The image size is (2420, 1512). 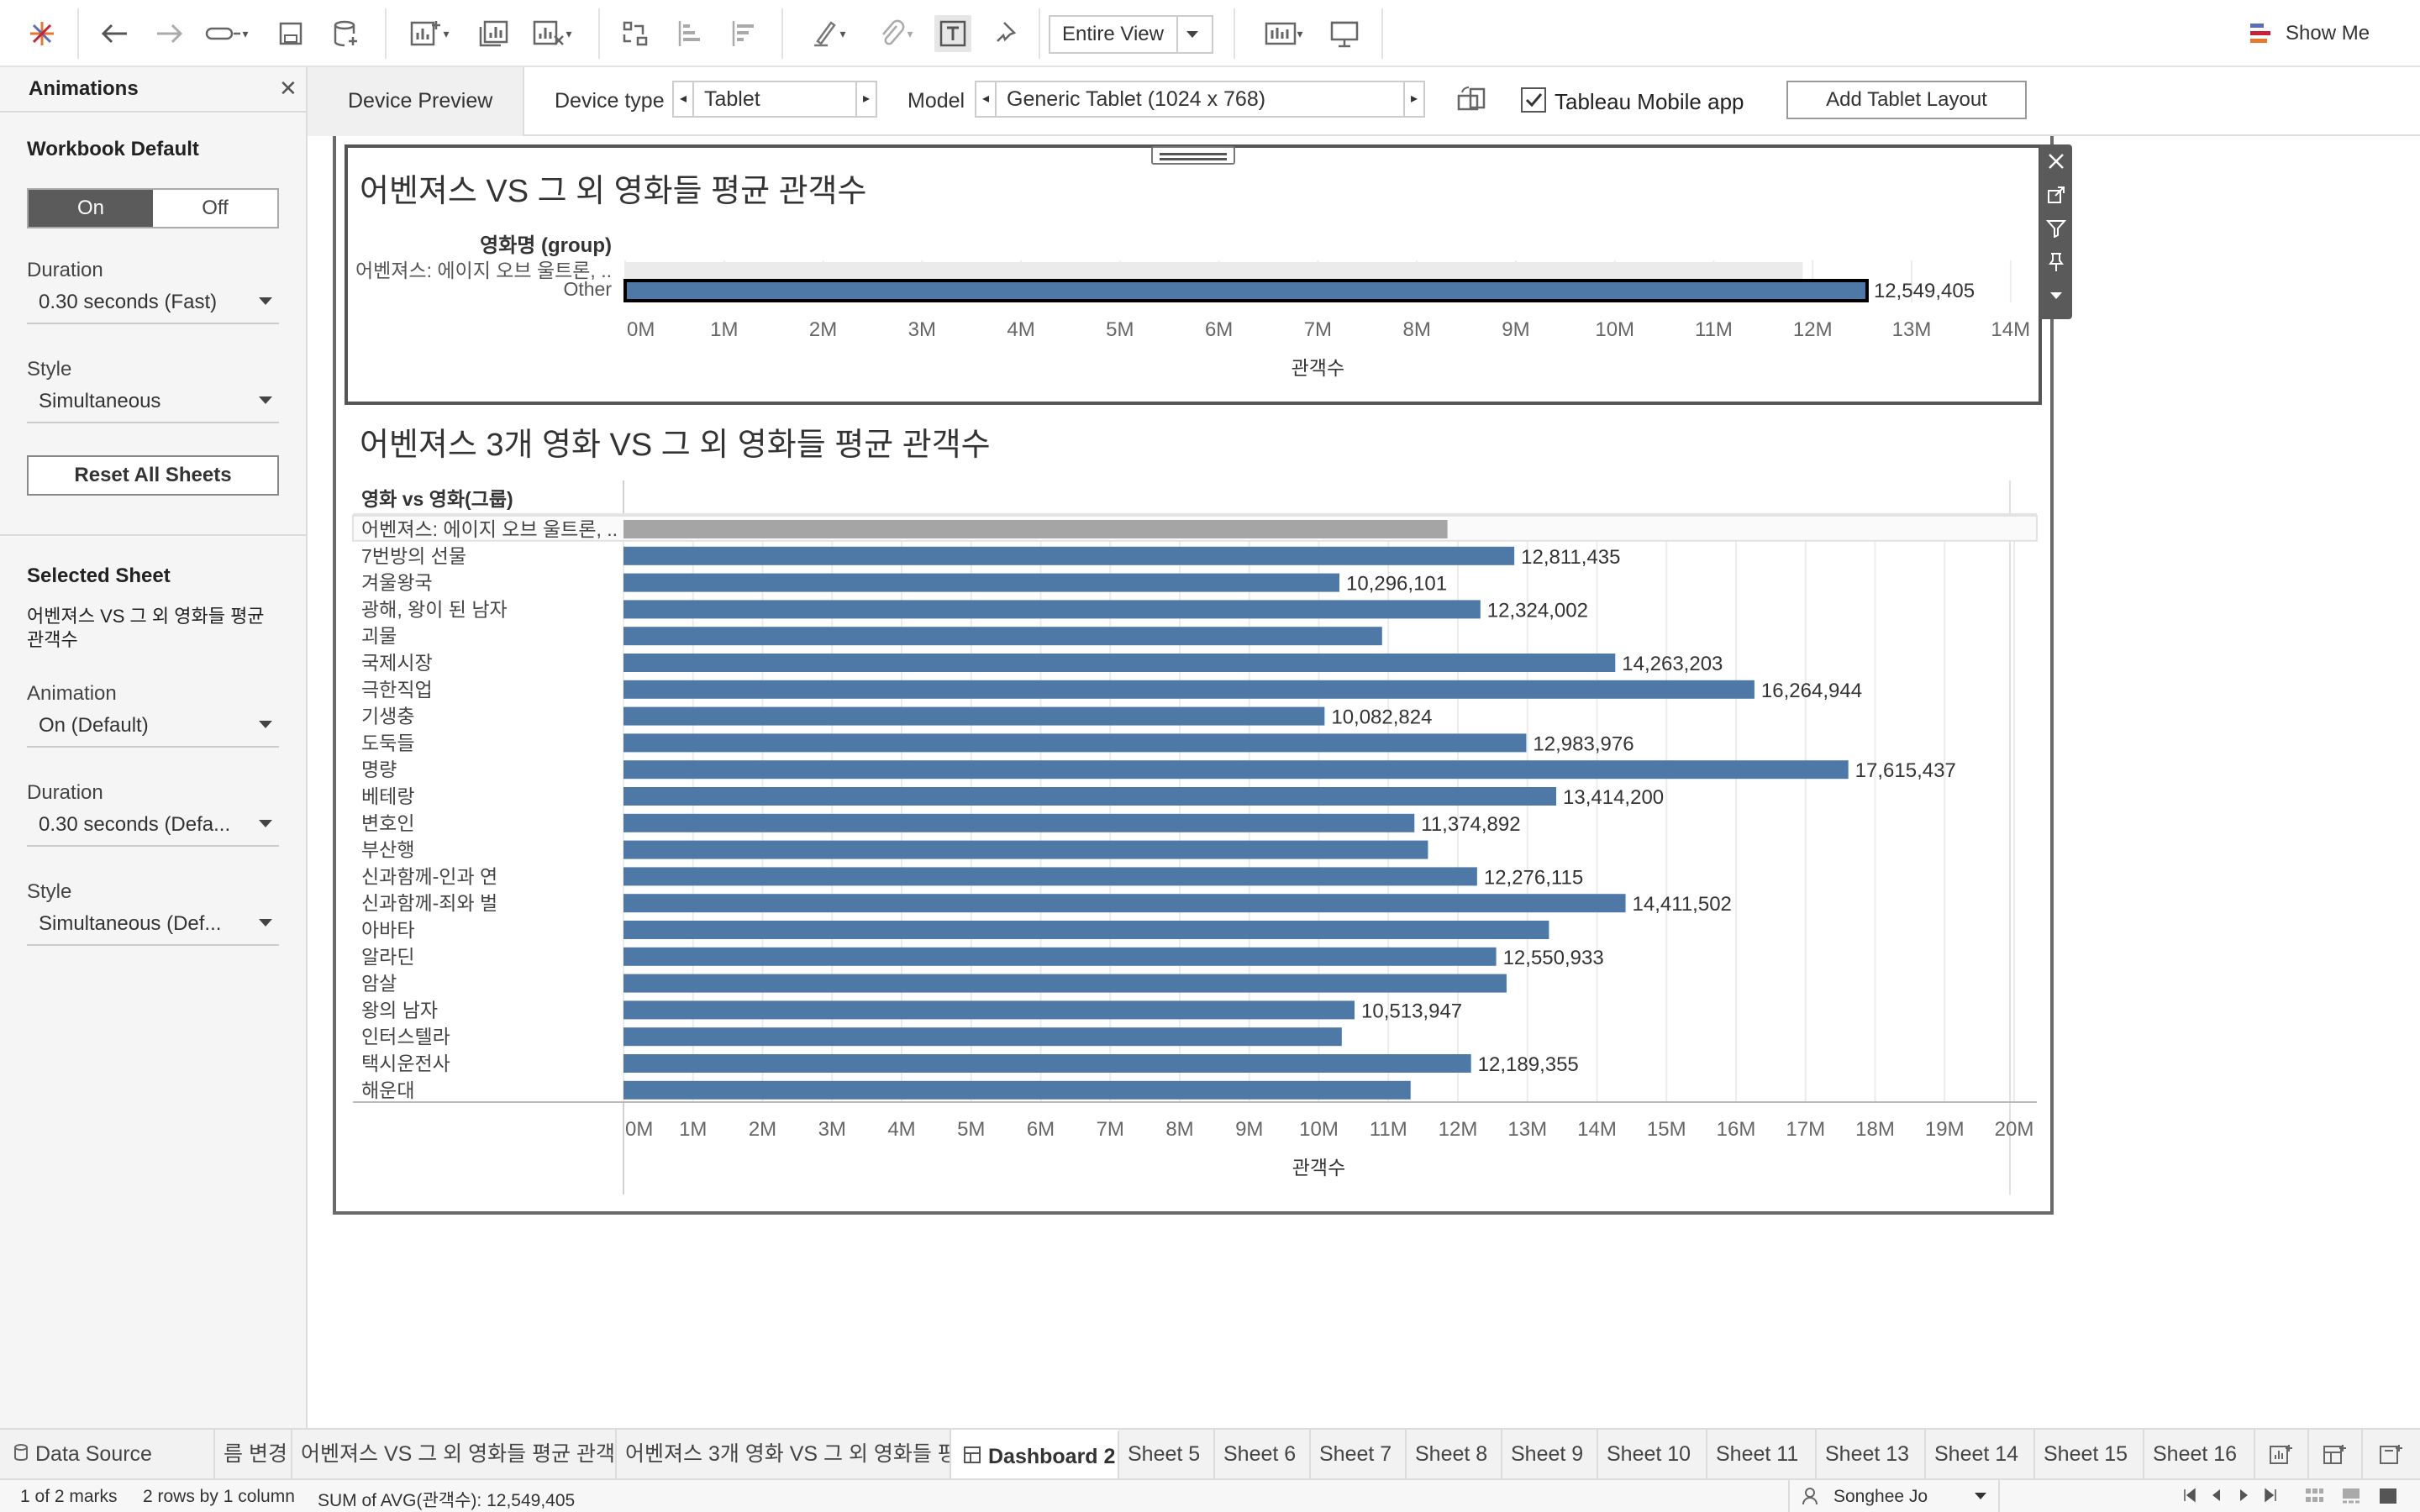 I want to click on close-icon: ✕, so click(x=288, y=88).